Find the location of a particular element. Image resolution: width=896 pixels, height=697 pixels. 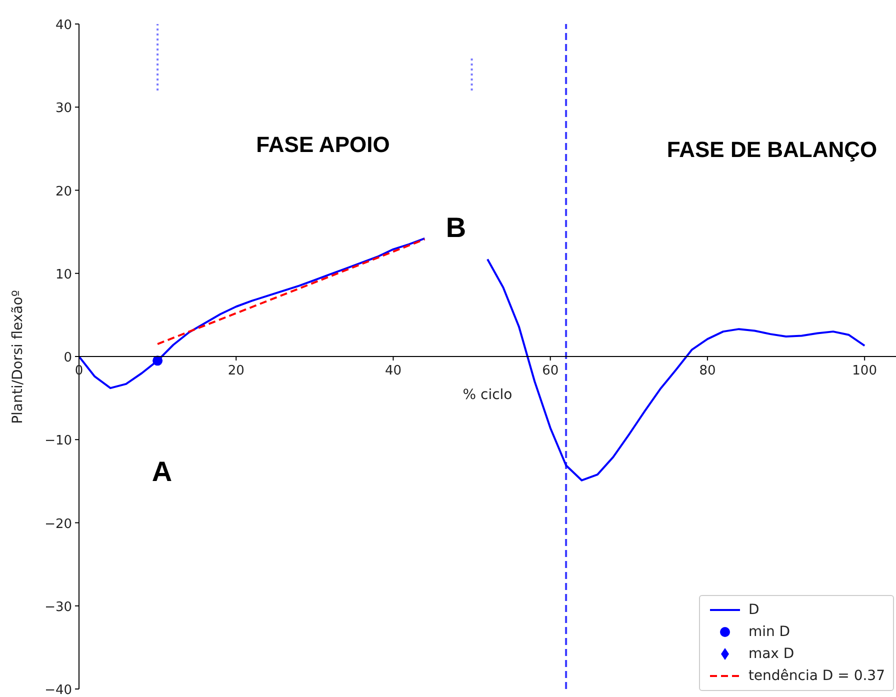

legend-label: max D is located at coordinates (771, 654).